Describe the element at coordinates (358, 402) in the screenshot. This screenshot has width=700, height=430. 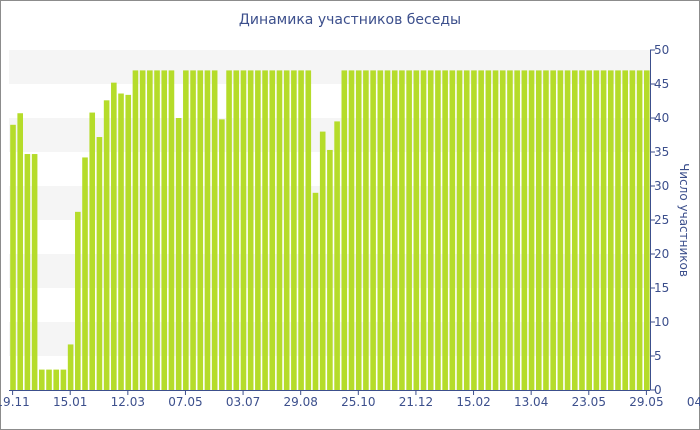
I see `x-tick-label: 25.10` at that location.